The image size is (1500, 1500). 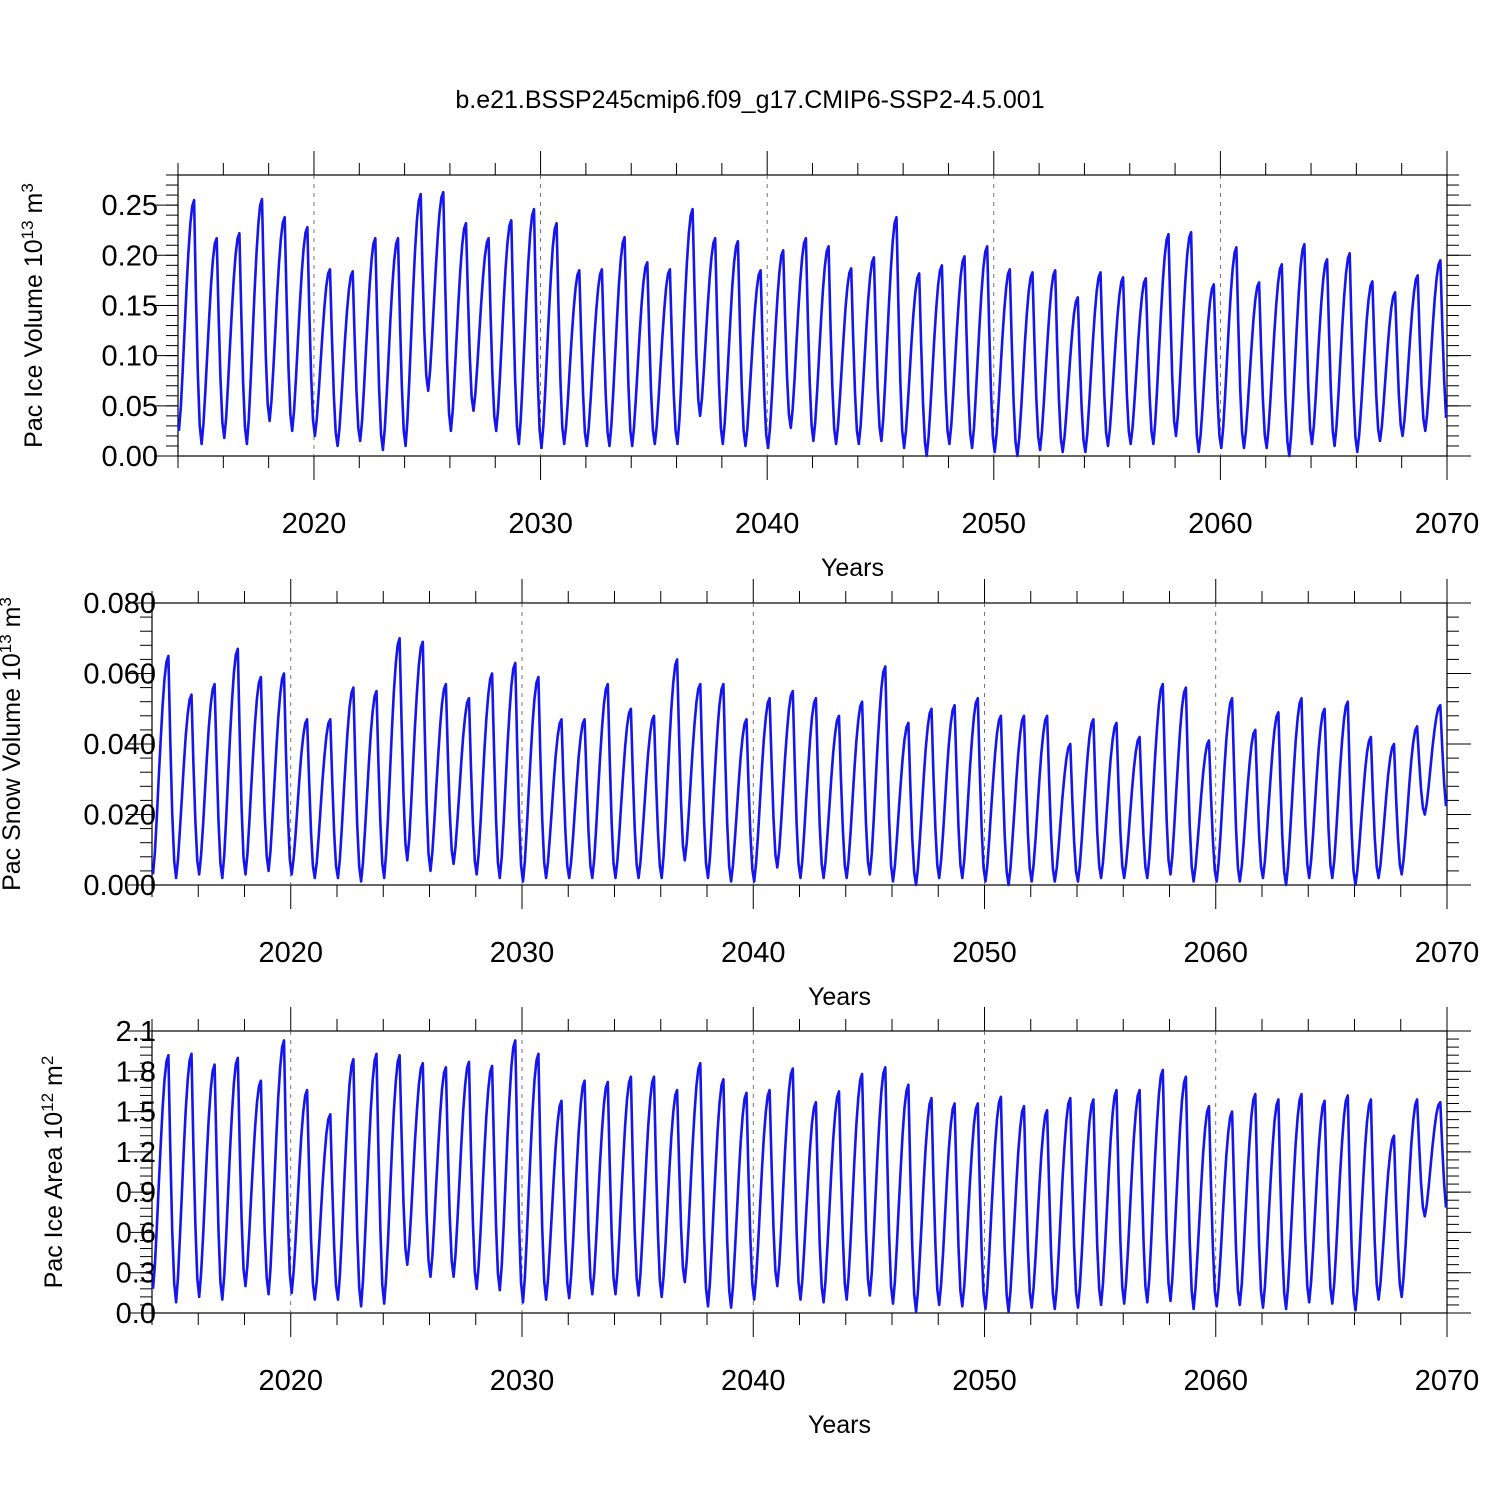 What do you see at coordinates (136, 1314) in the screenshot?
I see `y-tick-label: 0.0` at bounding box center [136, 1314].